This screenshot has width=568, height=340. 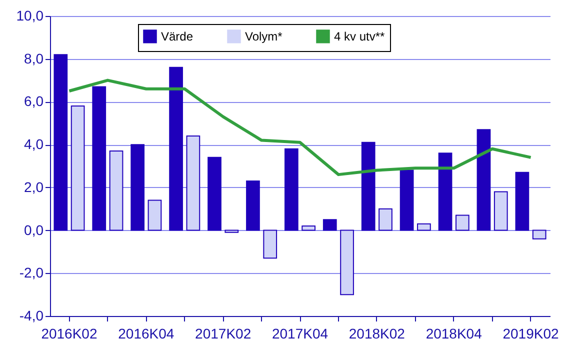 What do you see at coordinates (377, 333) in the screenshot?
I see `x-tick-label: 2018K02` at bounding box center [377, 333].